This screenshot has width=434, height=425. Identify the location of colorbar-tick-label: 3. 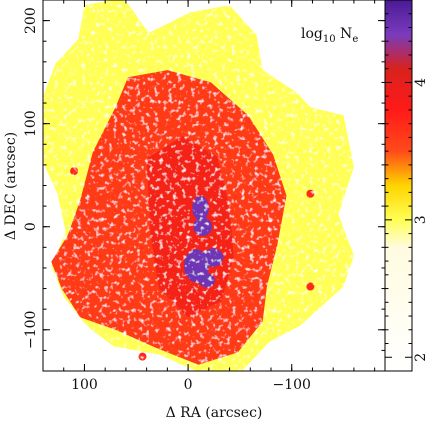
(421, 219).